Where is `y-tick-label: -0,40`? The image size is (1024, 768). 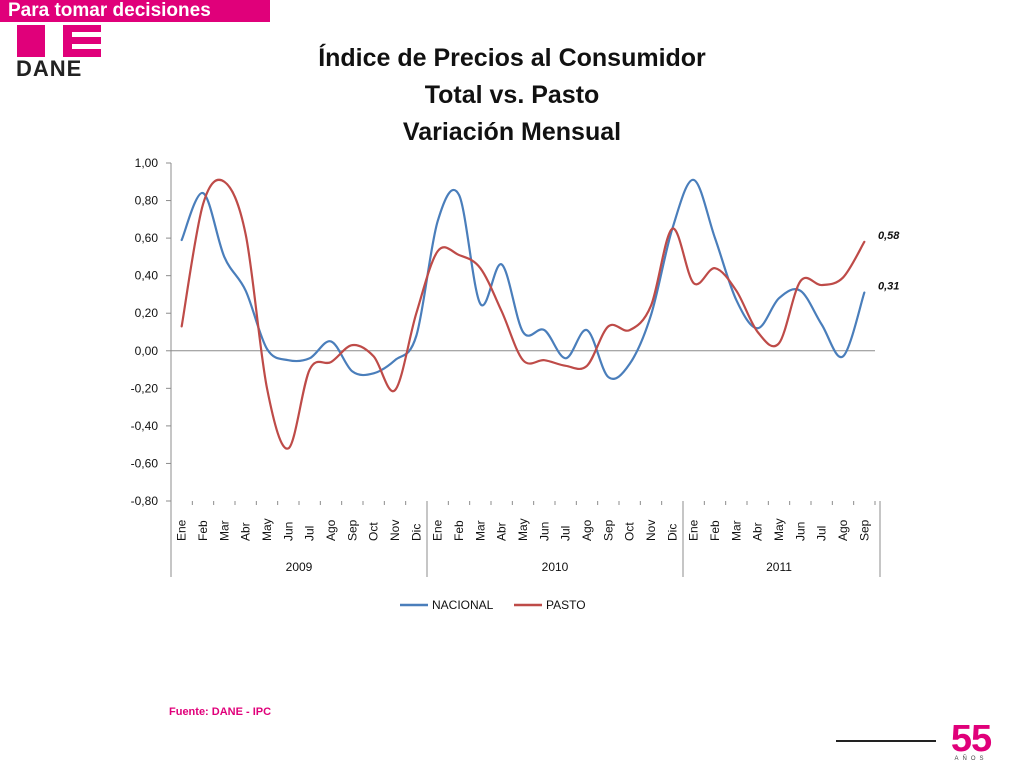 y-tick-label: -0,40 is located at coordinates (145, 426).